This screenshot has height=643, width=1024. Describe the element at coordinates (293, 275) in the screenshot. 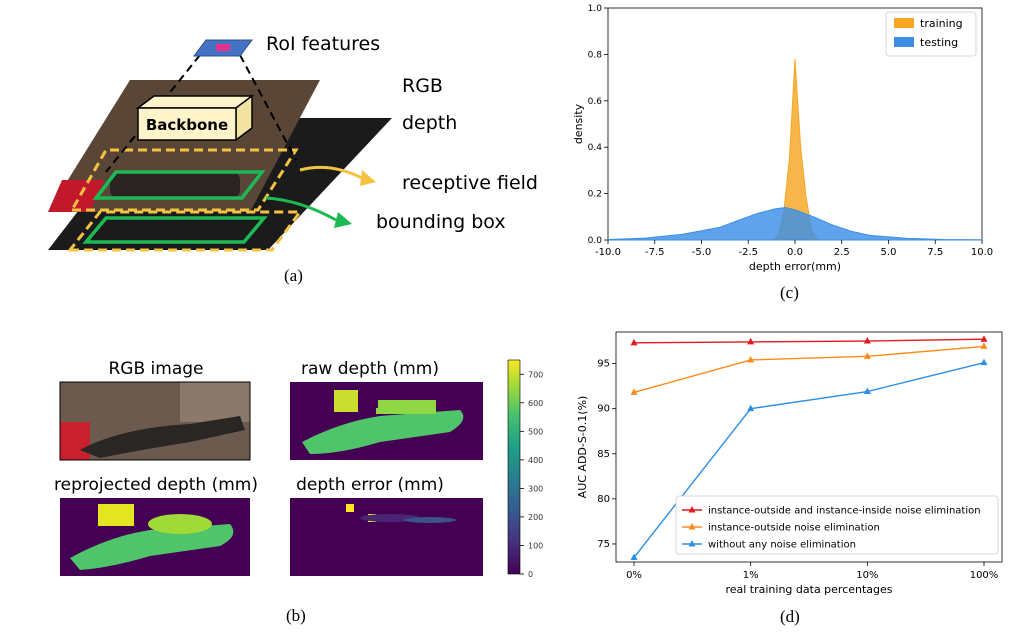

I see `caption-a: (a)` at that location.